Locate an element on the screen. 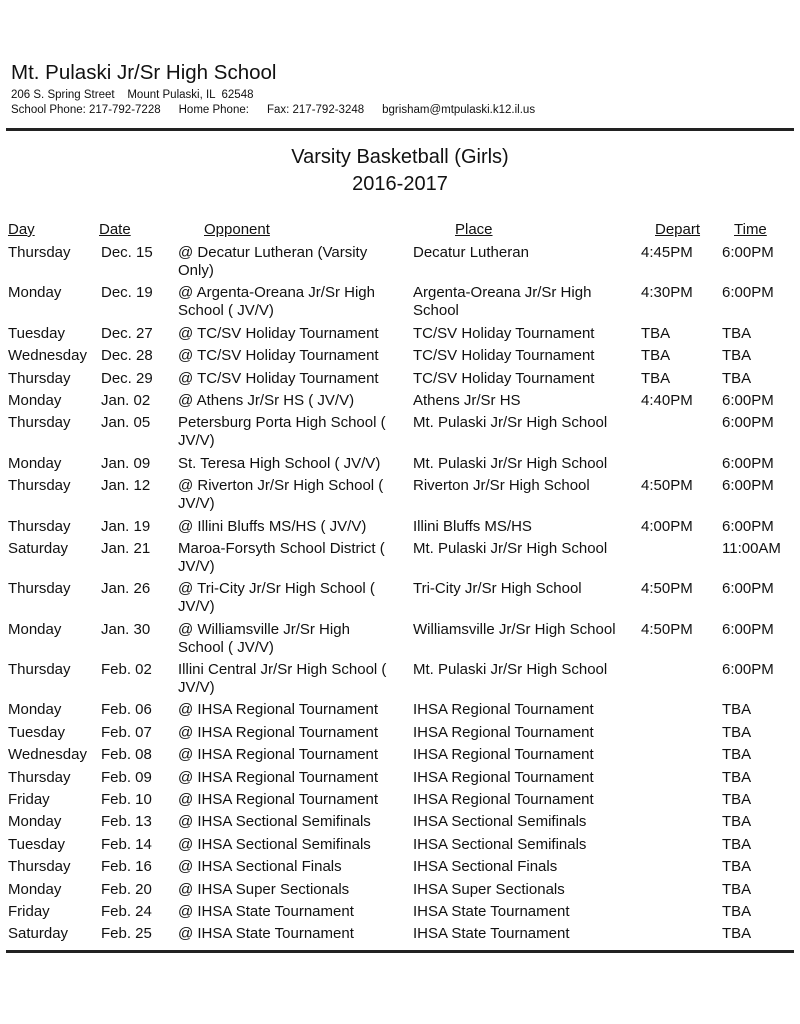 This screenshot has width=800, height=1024. cell-depart: 4:30PM is located at coordinates (667, 293).